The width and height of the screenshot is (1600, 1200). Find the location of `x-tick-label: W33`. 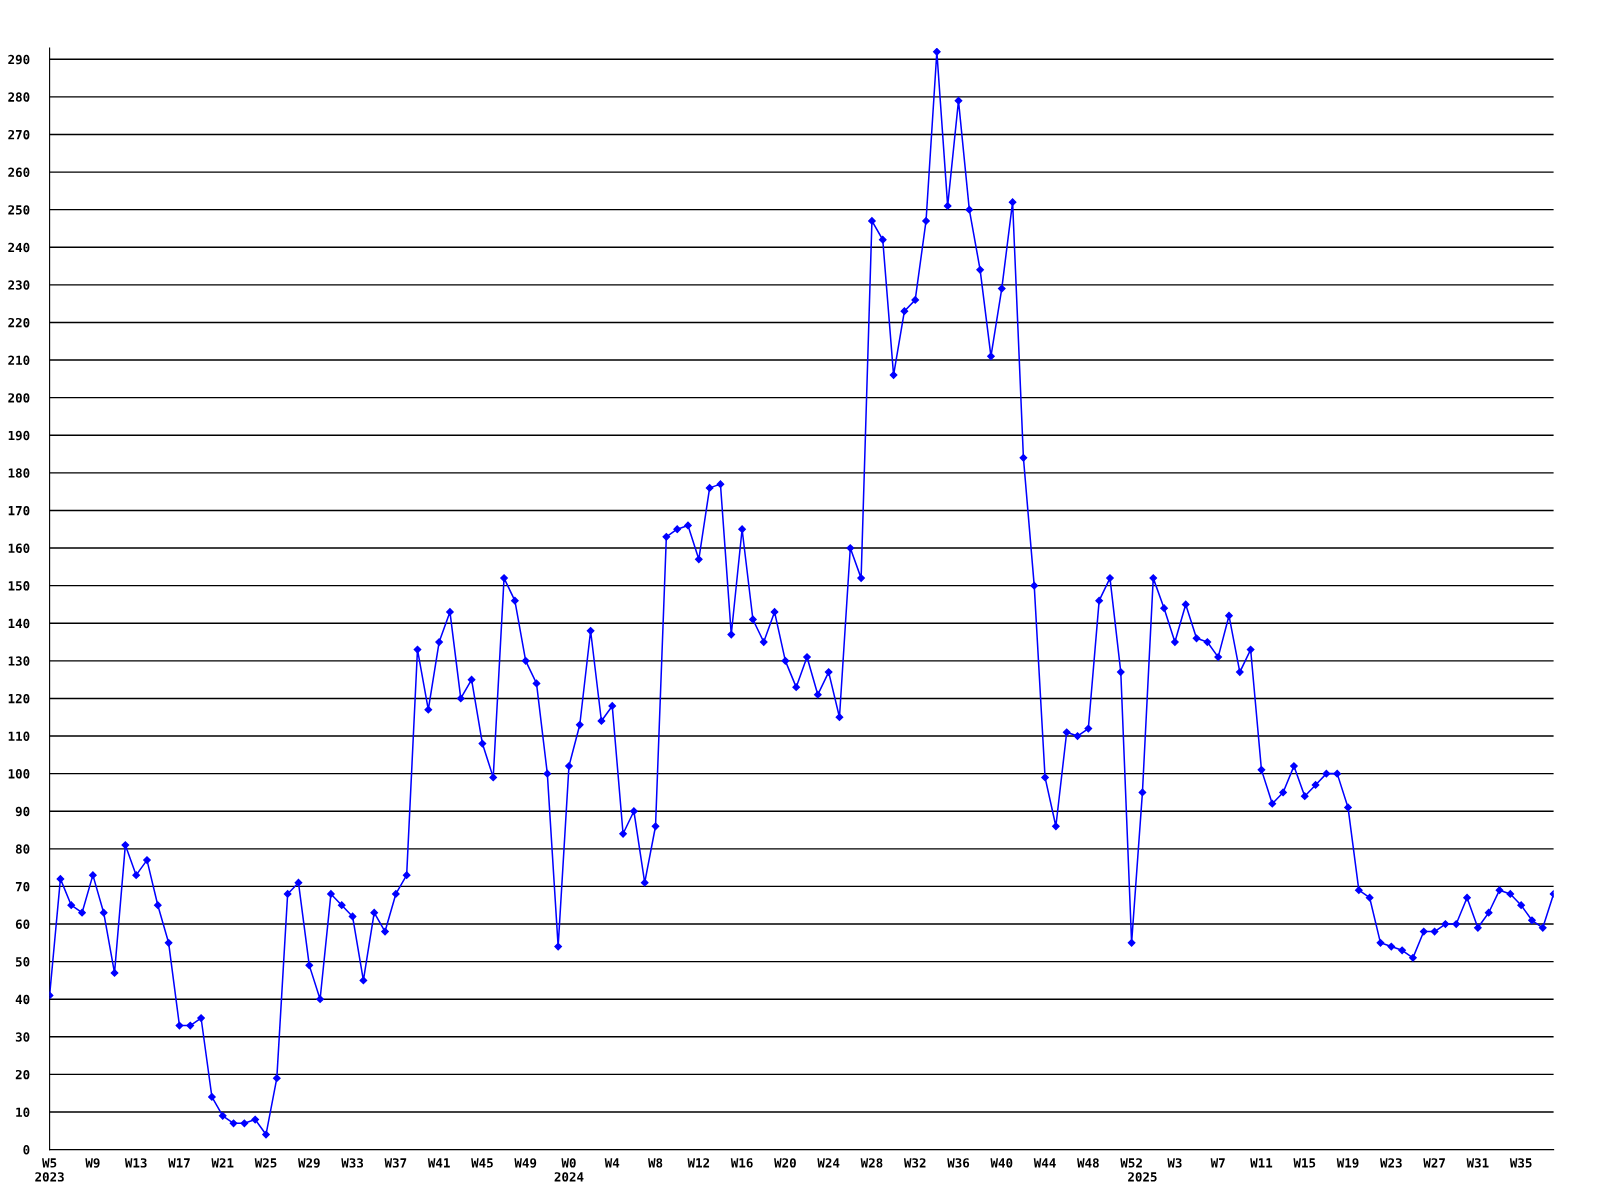

x-tick-label: W33 is located at coordinates (352, 1163).